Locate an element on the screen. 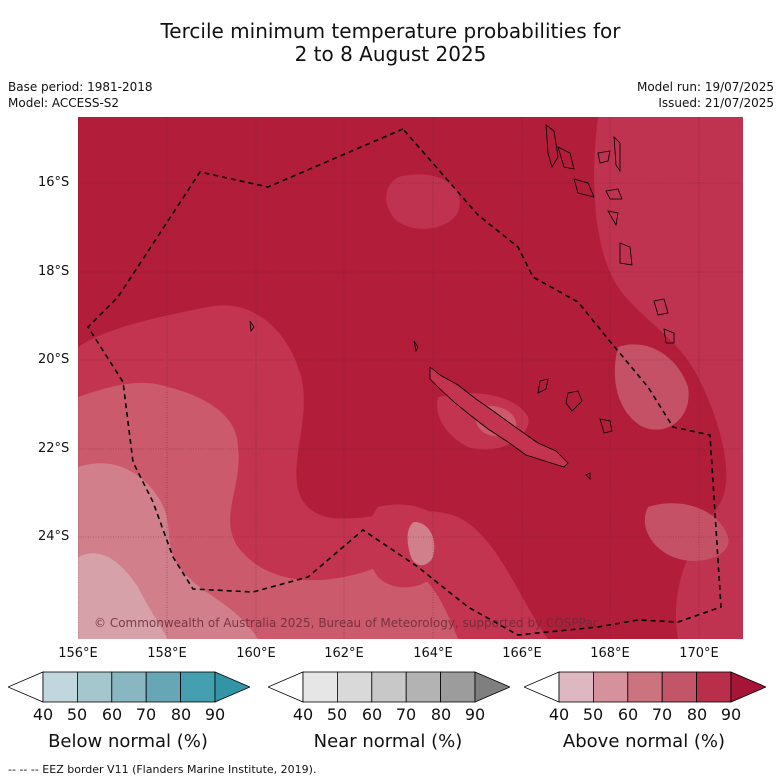 Image resolution: width=781 pixels, height=781 pixels. above-normal-colorbar is located at coordinates (645, 687).